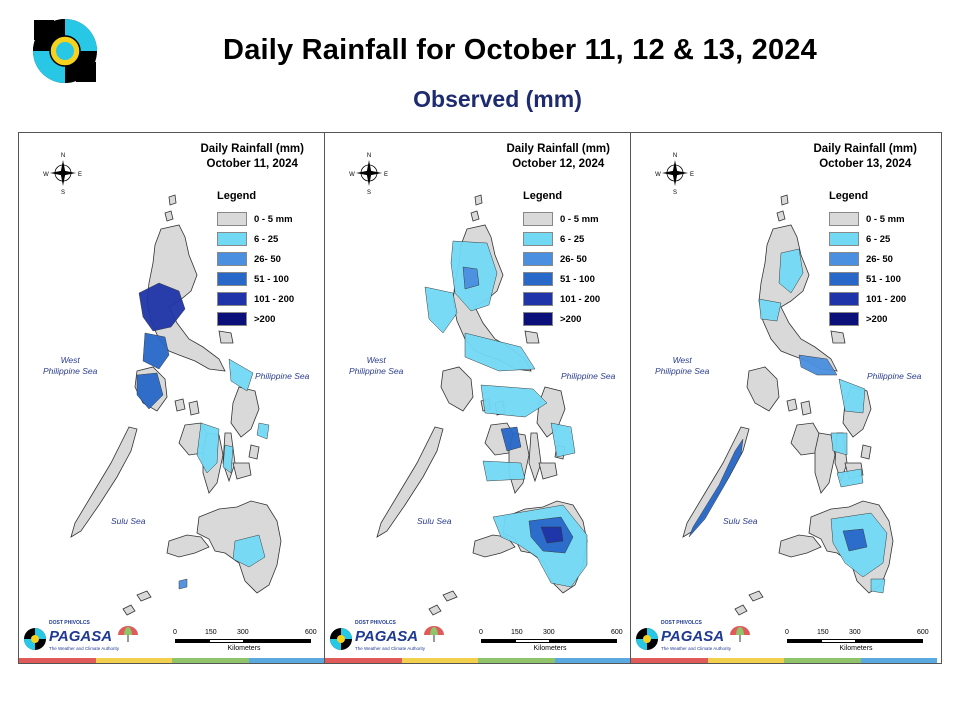  Describe the element at coordinates (244, 644) in the screenshot. I see `scale-bar: 0 150 300 600 Kilometers` at that location.